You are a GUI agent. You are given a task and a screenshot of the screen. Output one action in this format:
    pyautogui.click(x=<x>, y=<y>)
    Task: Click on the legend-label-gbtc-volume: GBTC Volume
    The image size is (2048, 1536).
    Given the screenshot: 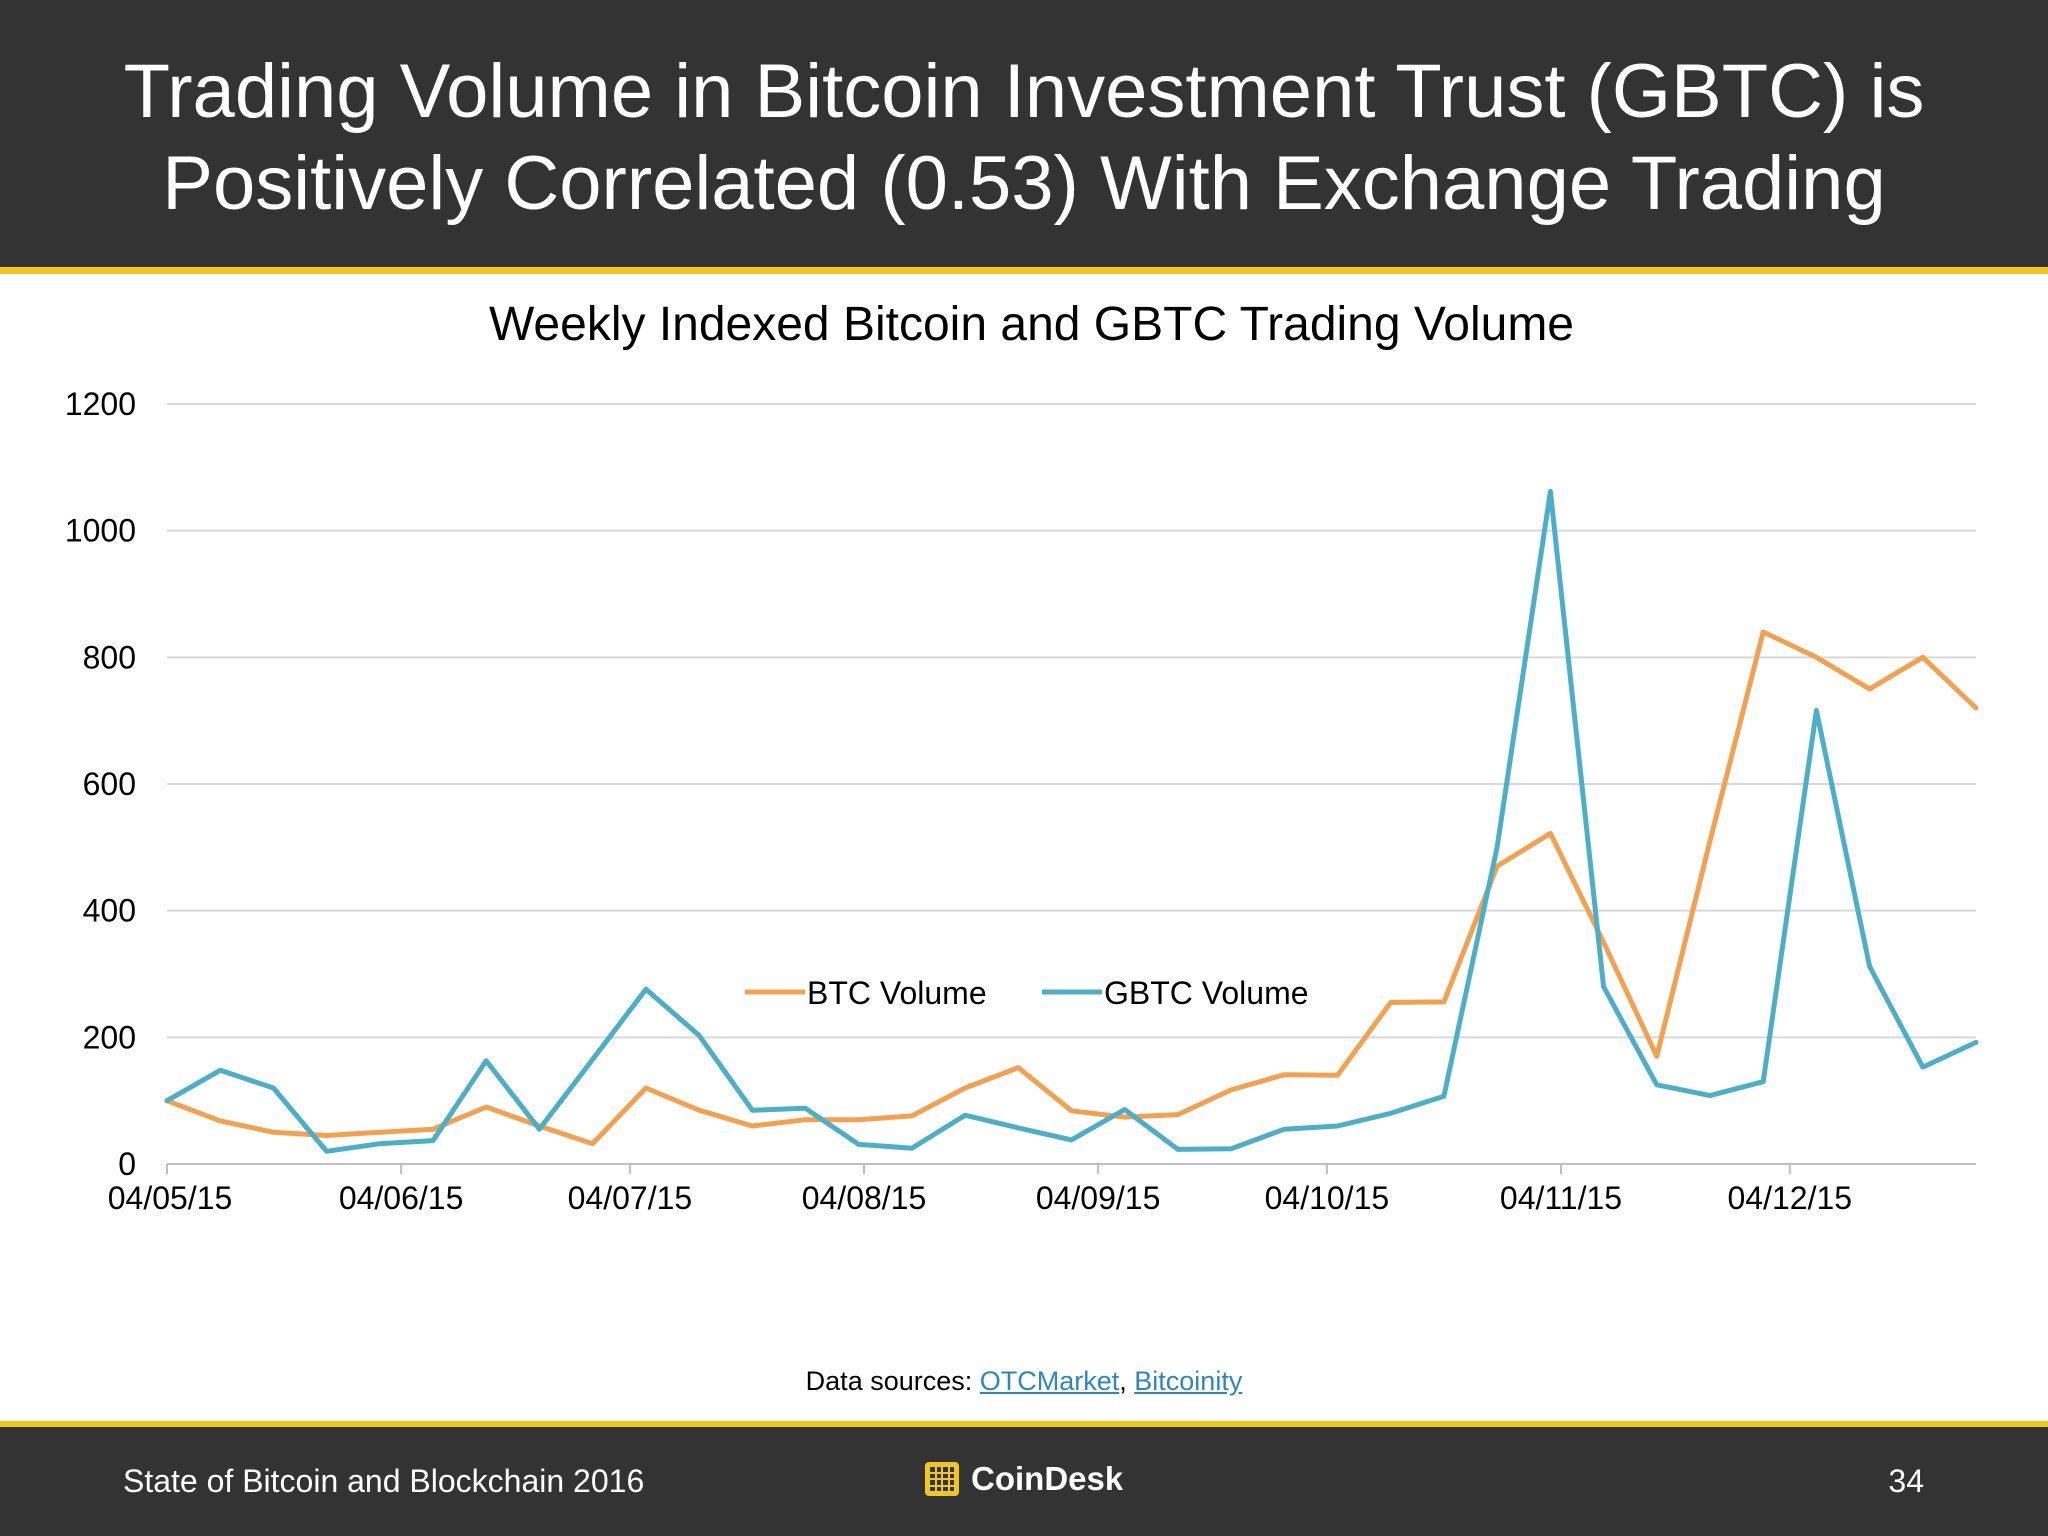 What is the action you would take?
    pyautogui.click(x=1206, y=993)
    